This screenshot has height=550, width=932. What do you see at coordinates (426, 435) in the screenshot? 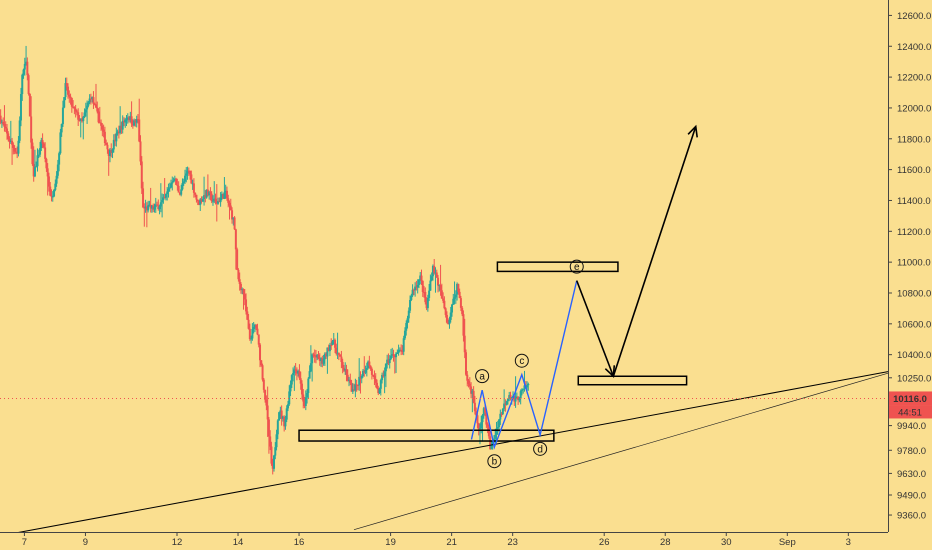
I see `support-box` at bounding box center [426, 435].